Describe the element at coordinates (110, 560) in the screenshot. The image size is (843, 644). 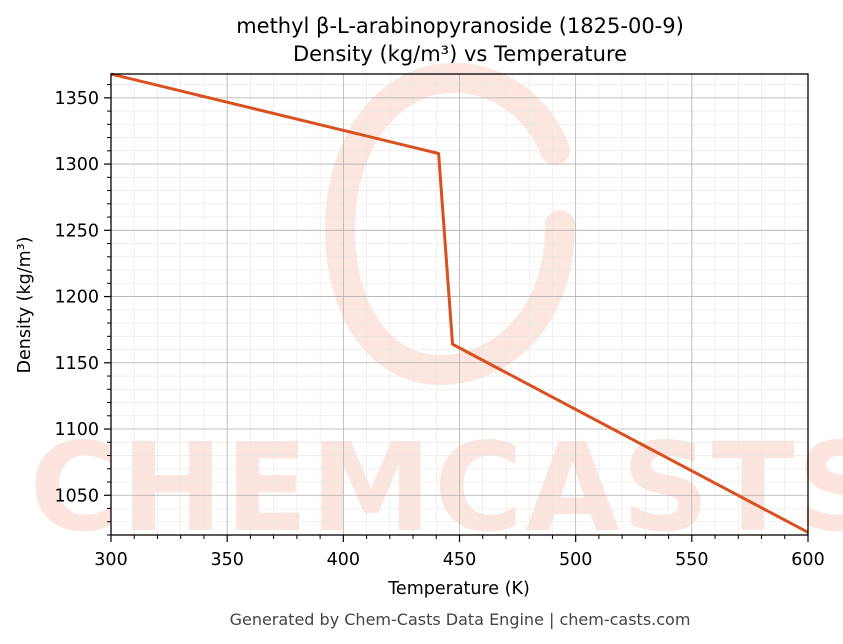
I see `x-tick-label: 300` at that location.